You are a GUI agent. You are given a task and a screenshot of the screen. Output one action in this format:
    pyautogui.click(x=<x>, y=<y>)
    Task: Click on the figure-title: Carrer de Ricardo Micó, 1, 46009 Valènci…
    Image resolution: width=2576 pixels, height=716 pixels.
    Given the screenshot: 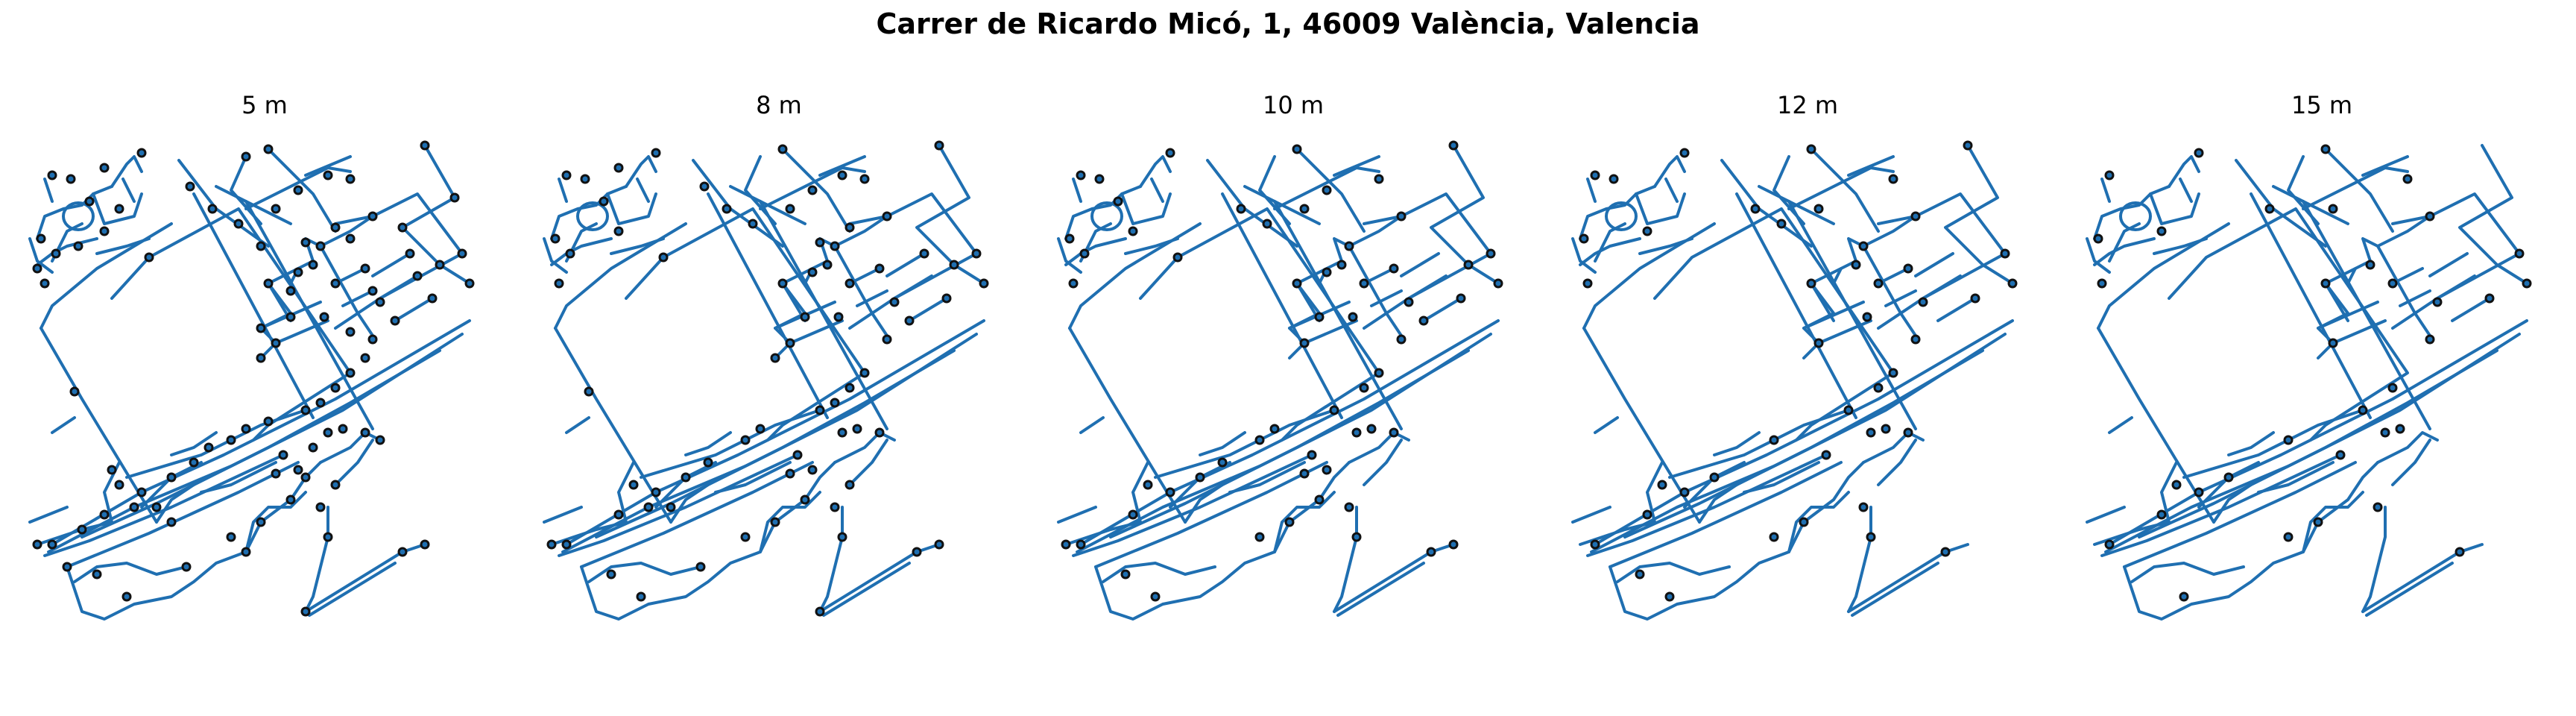 What is the action you would take?
    pyautogui.click(x=1288, y=23)
    